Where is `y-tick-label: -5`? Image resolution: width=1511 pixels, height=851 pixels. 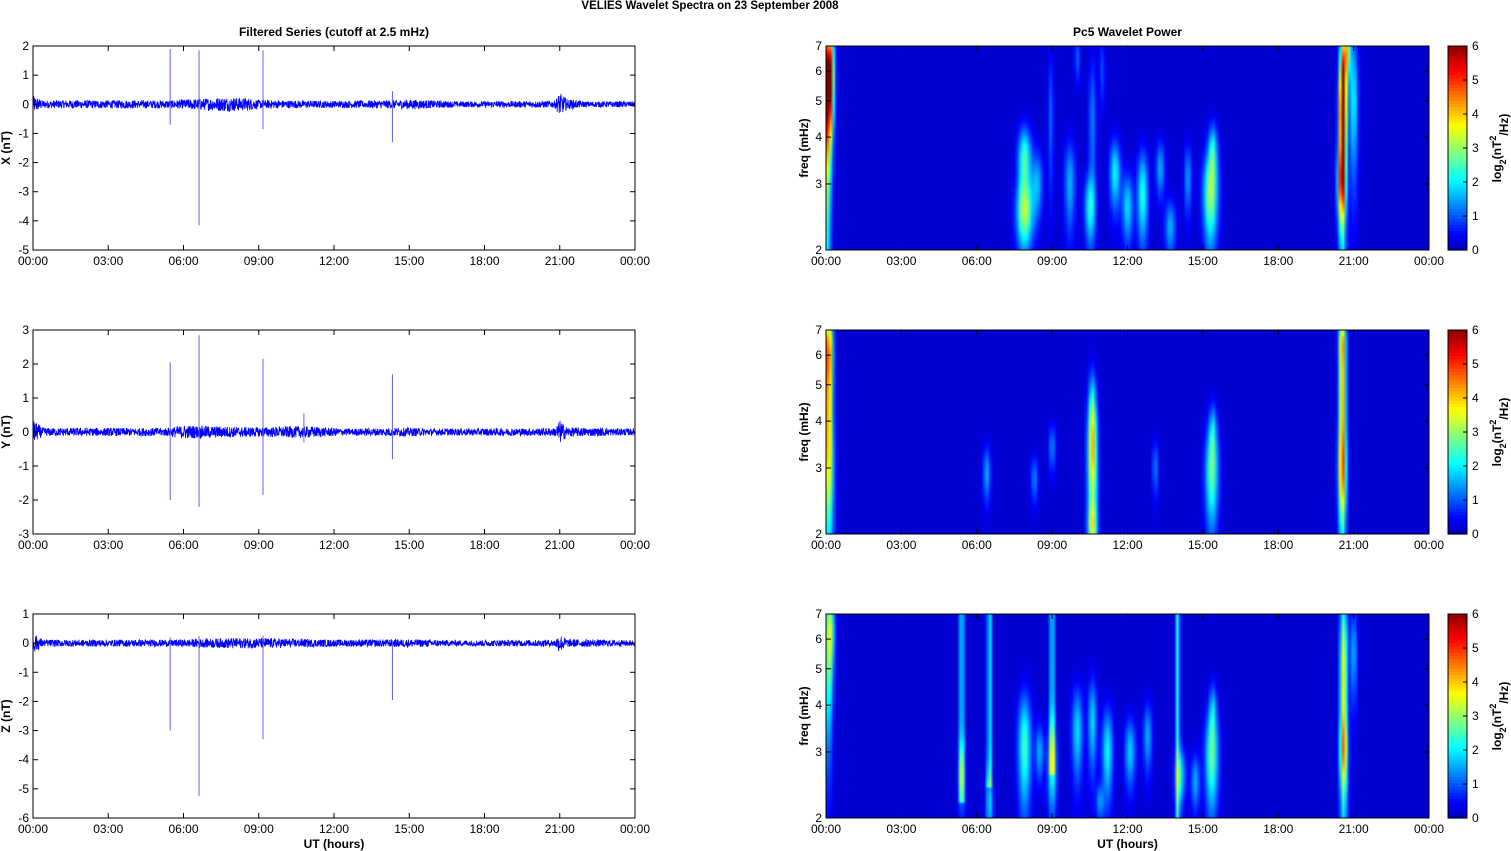
y-tick-label: -5 is located at coordinates (23, 789).